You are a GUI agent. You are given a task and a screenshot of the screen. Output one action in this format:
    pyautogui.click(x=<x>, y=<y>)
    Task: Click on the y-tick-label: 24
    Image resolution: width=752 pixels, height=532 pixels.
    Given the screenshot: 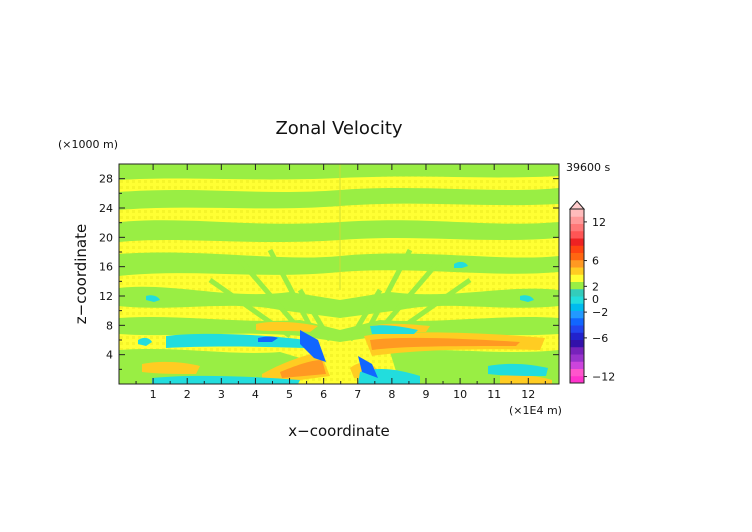 What is the action you would take?
    pyautogui.click(x=106, y=208)
    